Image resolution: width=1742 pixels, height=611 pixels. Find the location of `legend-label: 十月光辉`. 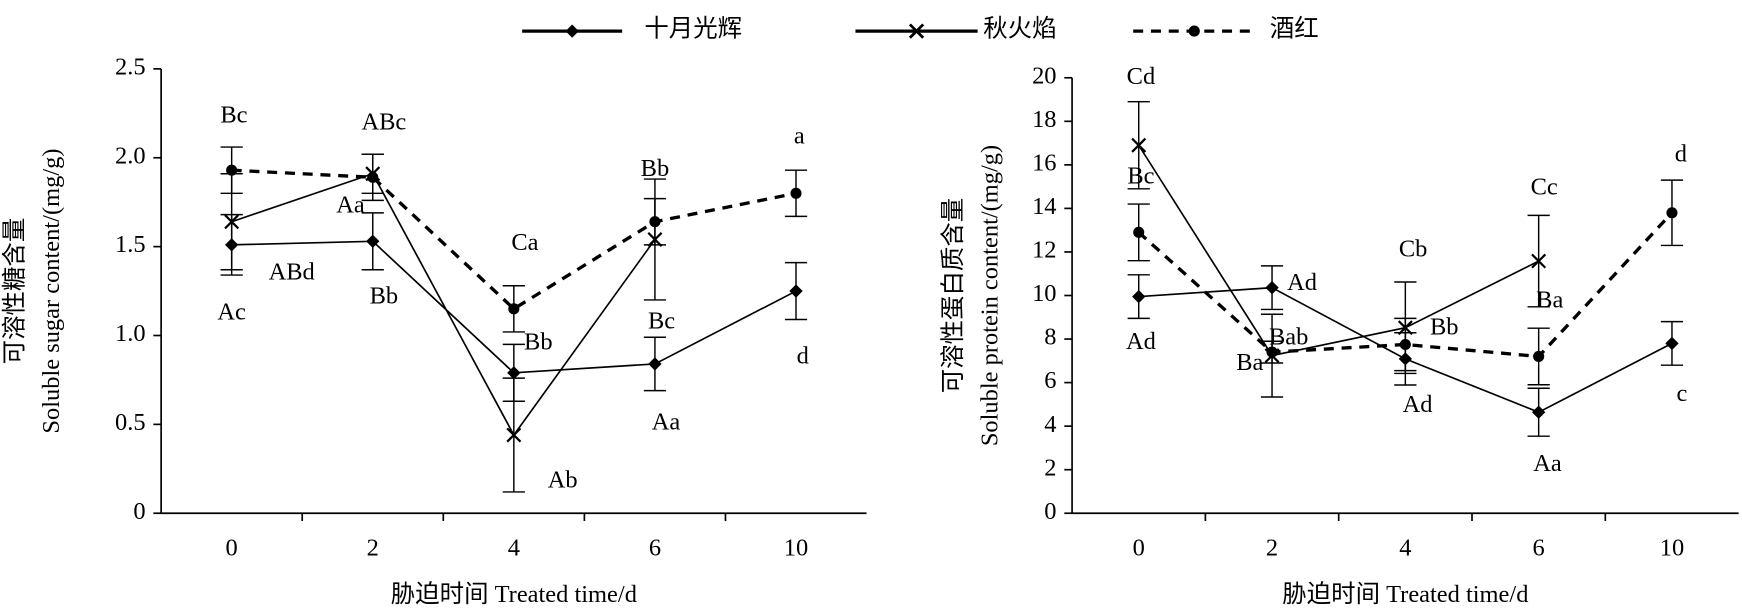

legend-label: 十月光辉 is located at coordinates (693, 29).